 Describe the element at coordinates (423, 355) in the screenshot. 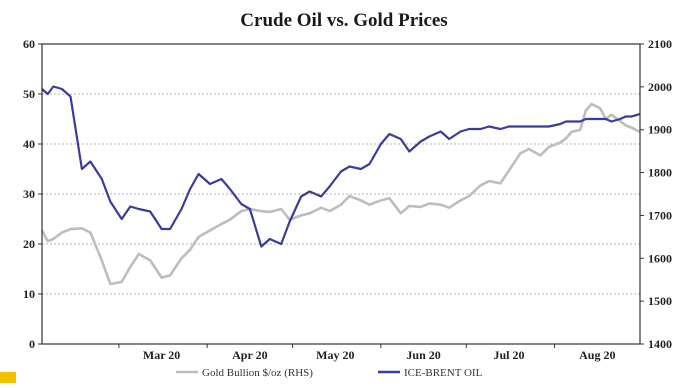

I see `x-tick-label: Jun 20` at that location.